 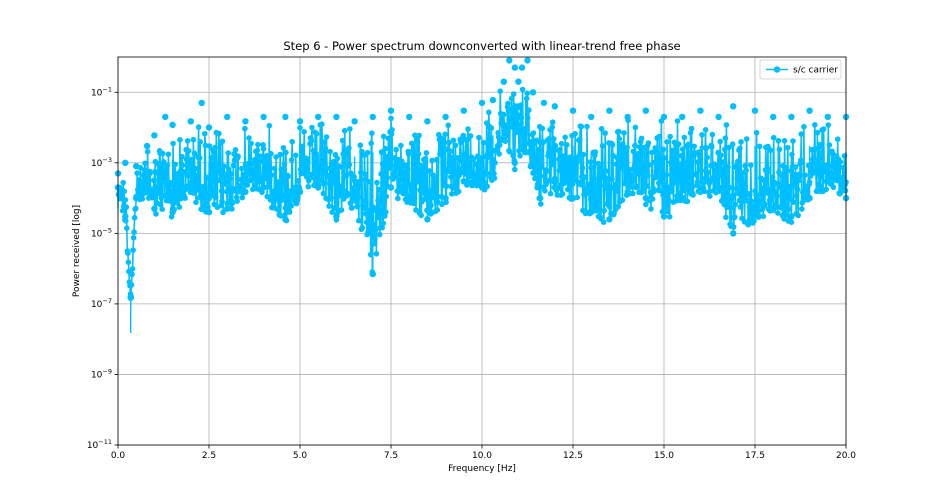 I want to click on y-axis: 10−11 10−9 10−7 10−5 10−3 10−1, so click(x=102, y=268).